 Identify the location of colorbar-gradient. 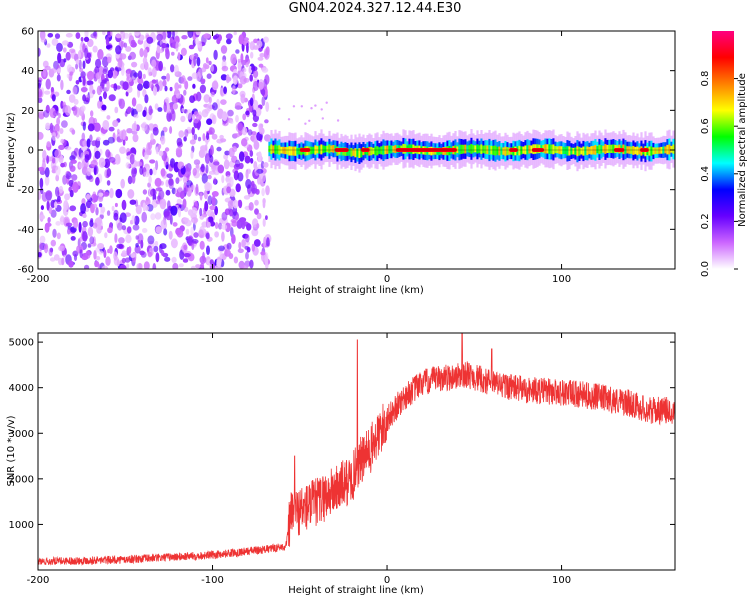
(723, 150).